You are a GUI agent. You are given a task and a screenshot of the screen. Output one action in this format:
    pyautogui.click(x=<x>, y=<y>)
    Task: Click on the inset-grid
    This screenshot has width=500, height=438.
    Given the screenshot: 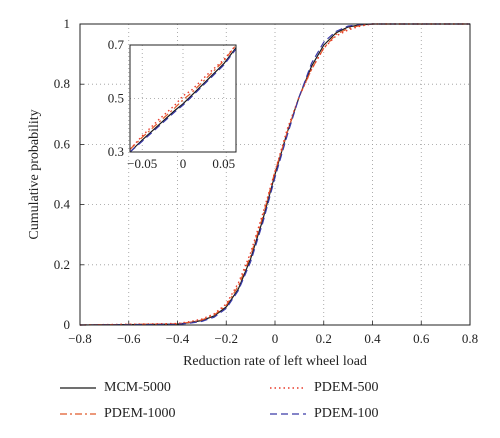 What is the action you would take?
    pyautogui.click(x=183, y=98)
    